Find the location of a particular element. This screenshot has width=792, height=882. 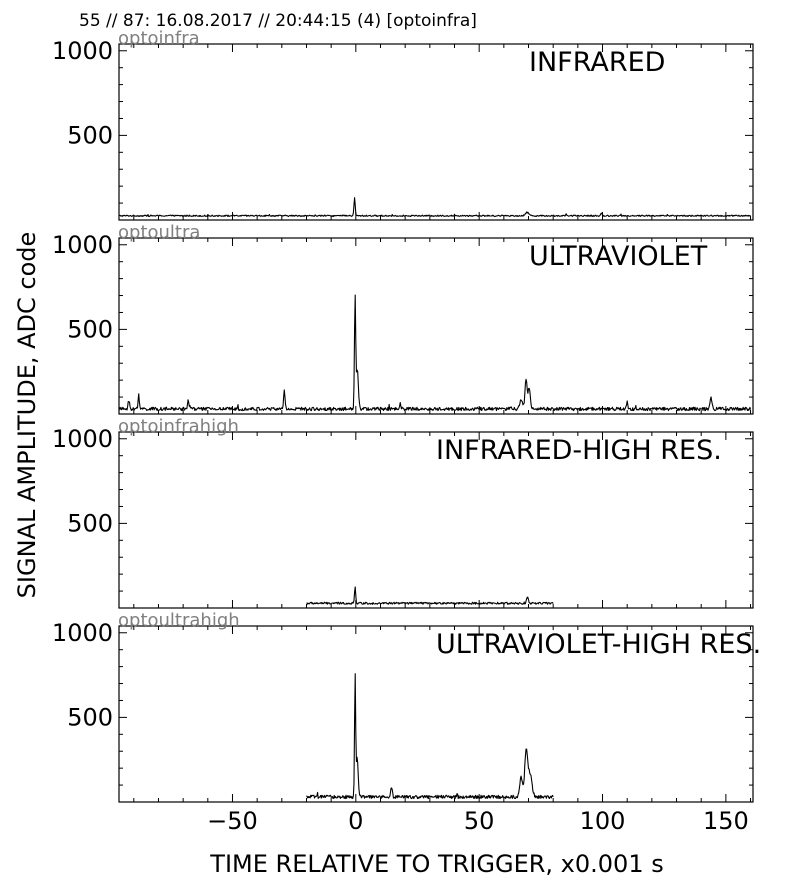

panel-title: ULTRAVIOLET is located at coordinates (618, 256).